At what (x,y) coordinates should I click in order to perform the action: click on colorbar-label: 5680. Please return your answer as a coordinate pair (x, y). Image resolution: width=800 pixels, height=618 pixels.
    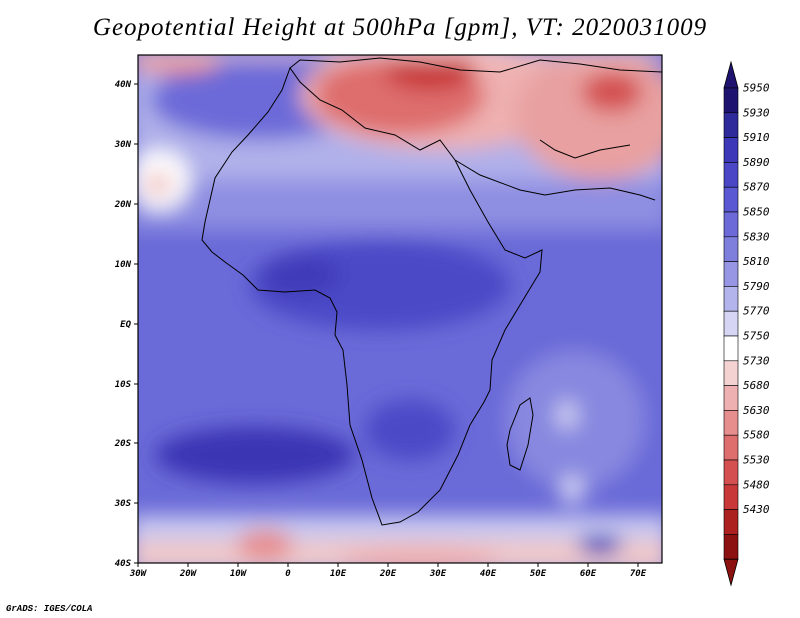
    Looking at the image, I should click on (756, 385).